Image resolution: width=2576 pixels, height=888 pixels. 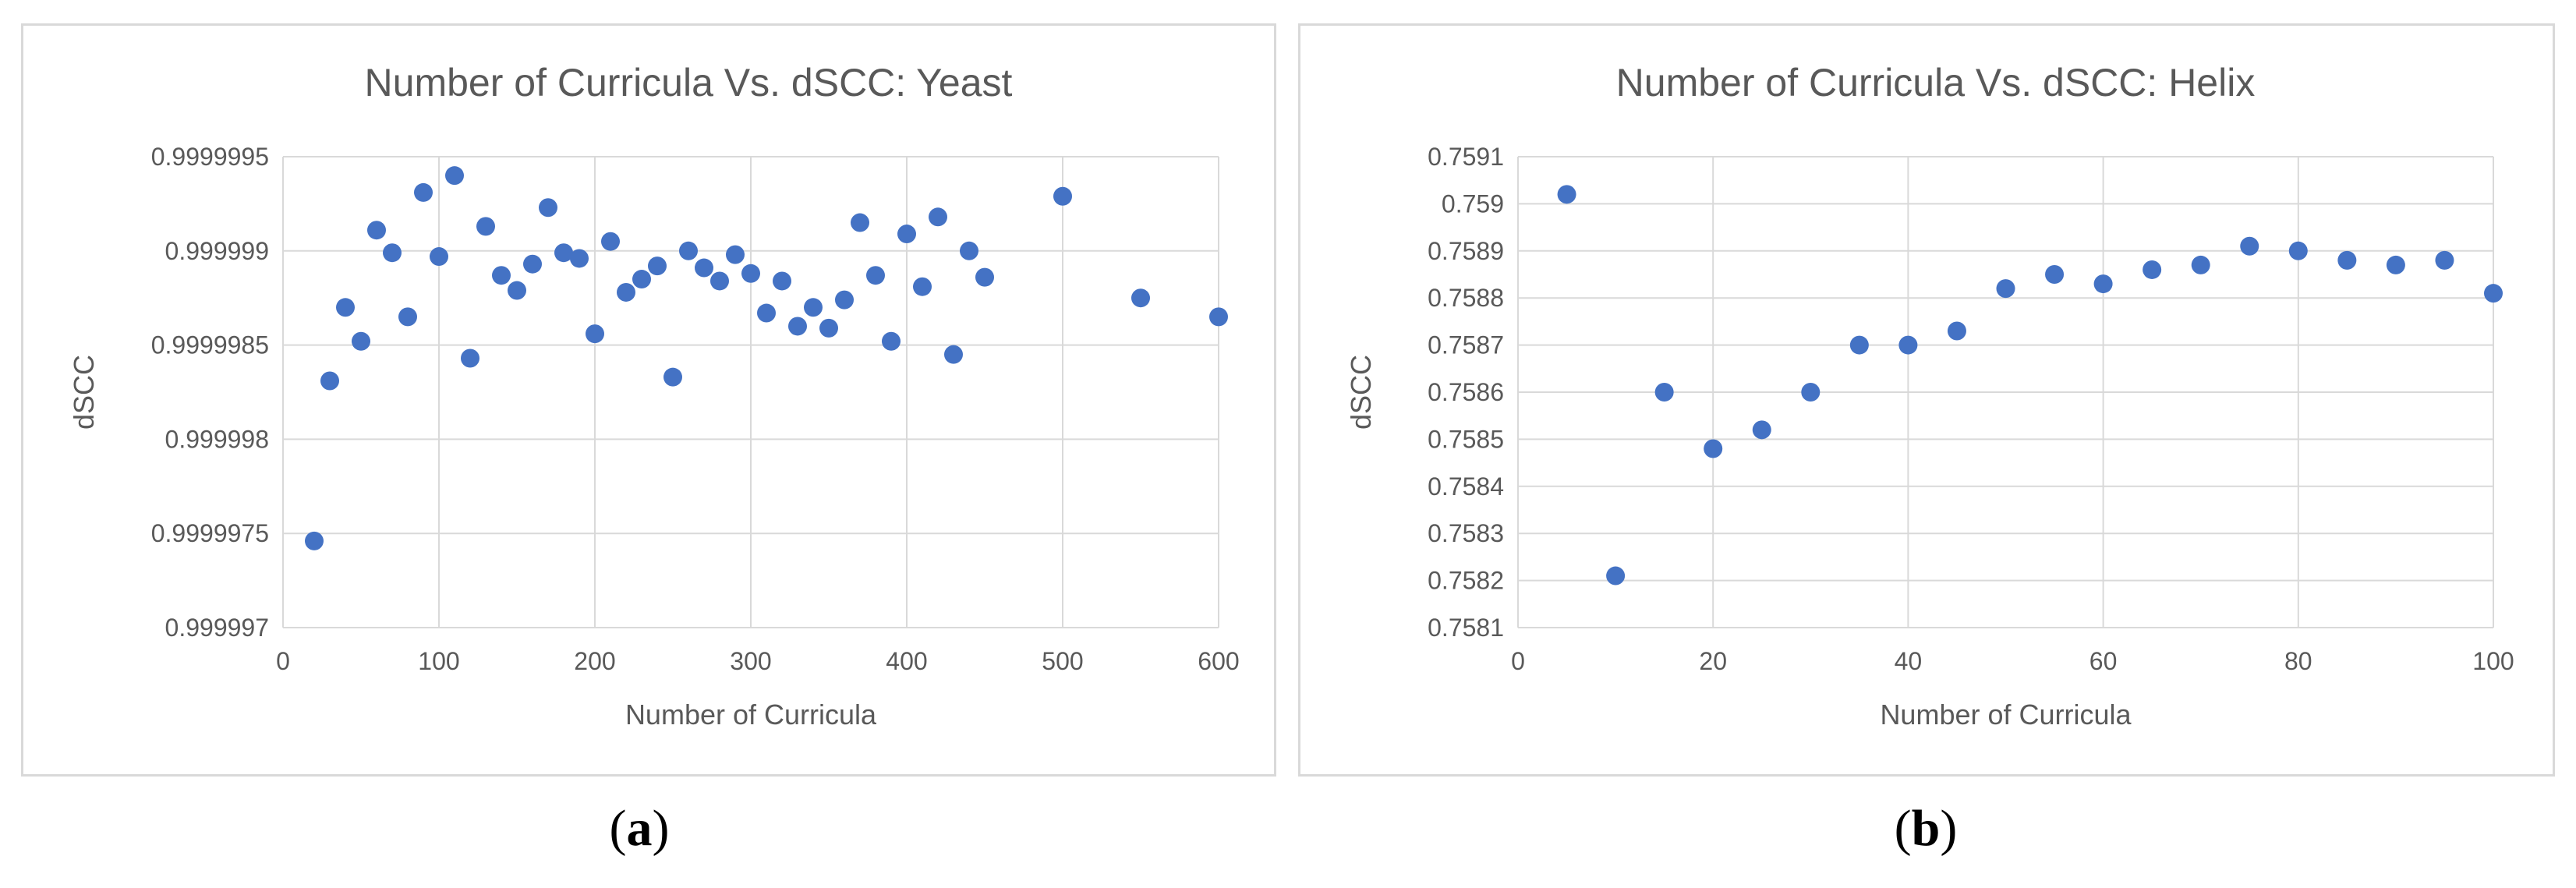 I want to click on x-tick-label: 20, so click(x=1713, y=661).